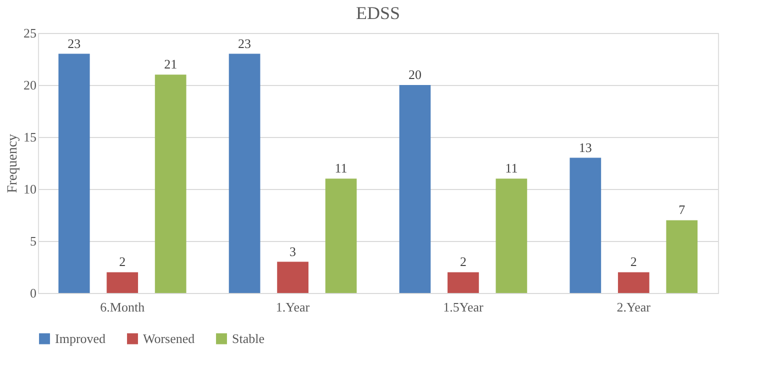 This screenshot has height=374, width=760. What do you see at coordinates (682, 210) in the screenshot?
I see `data-label: 7` at bounding box center [682, 210].